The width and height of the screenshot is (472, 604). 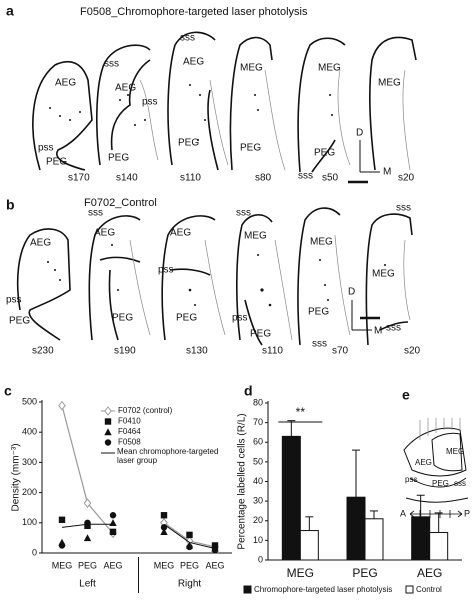 I want to click on section-label: s80, so click(x=263, y=178).